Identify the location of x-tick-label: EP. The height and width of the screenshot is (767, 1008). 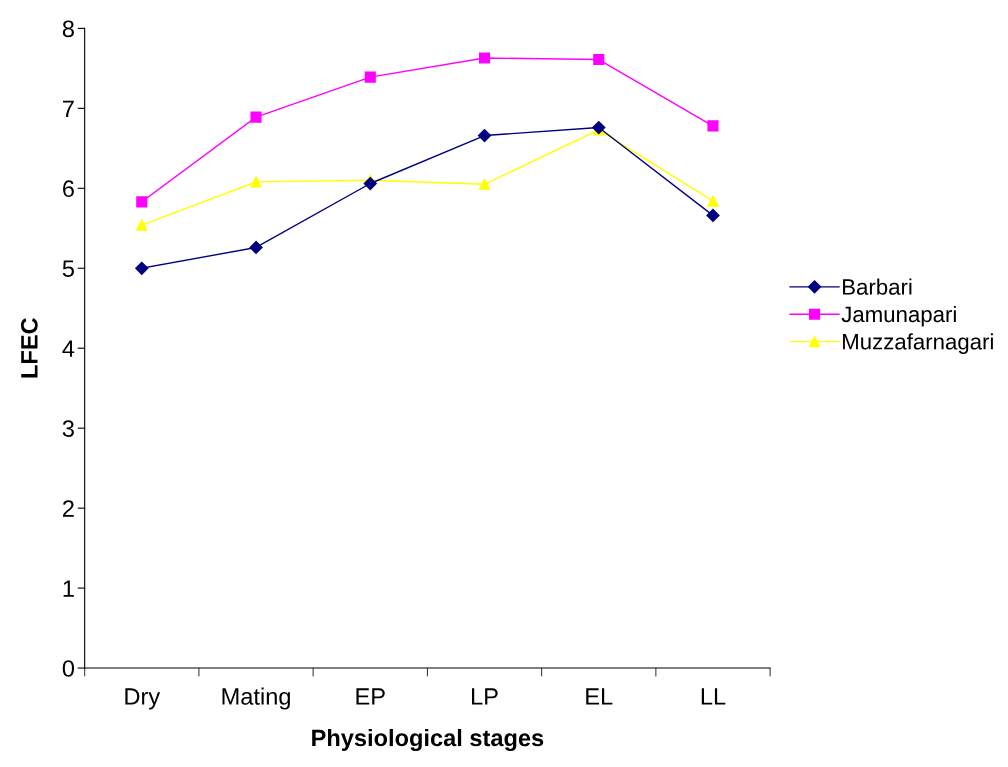
(370, 696).